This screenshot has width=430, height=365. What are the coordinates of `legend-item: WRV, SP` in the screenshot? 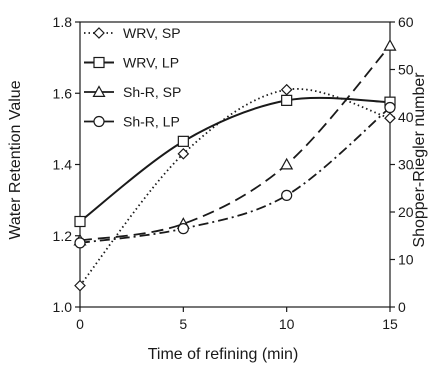 It's located at (132, 33).